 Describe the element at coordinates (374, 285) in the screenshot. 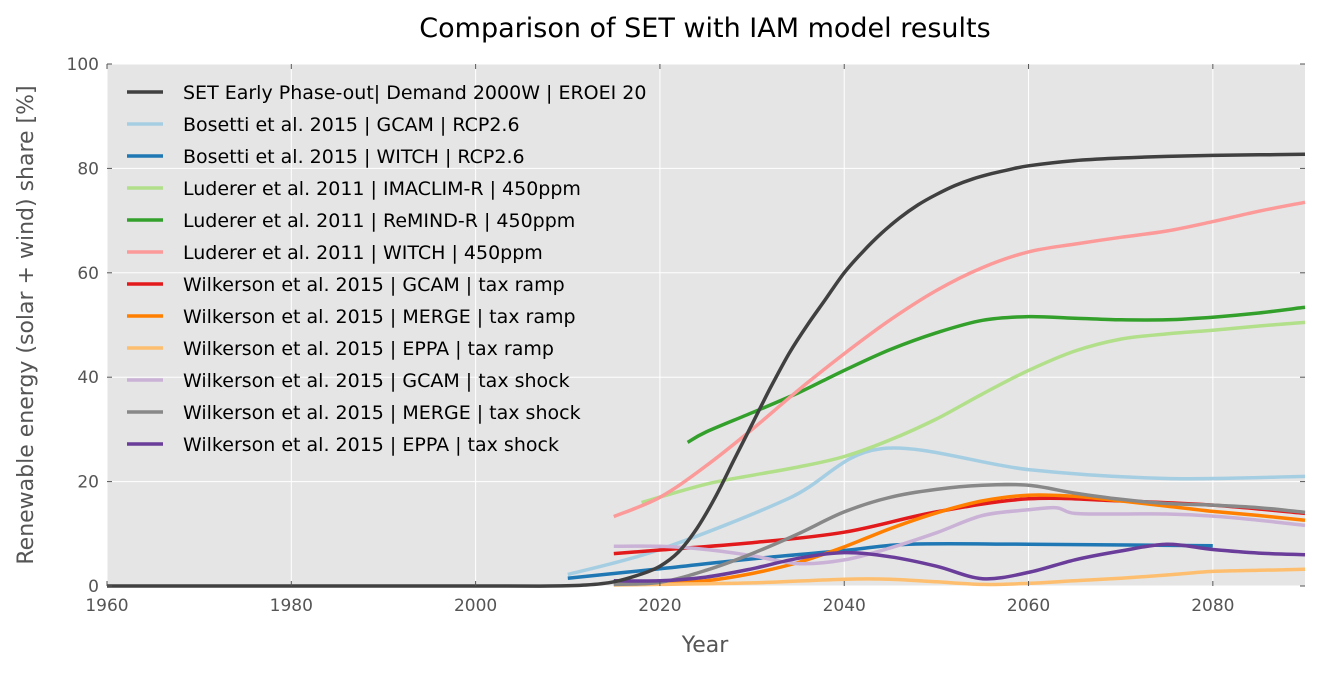

I see `legend-label: Wilkerson et al. 2015 | GCAM | tax ramp` at that location.